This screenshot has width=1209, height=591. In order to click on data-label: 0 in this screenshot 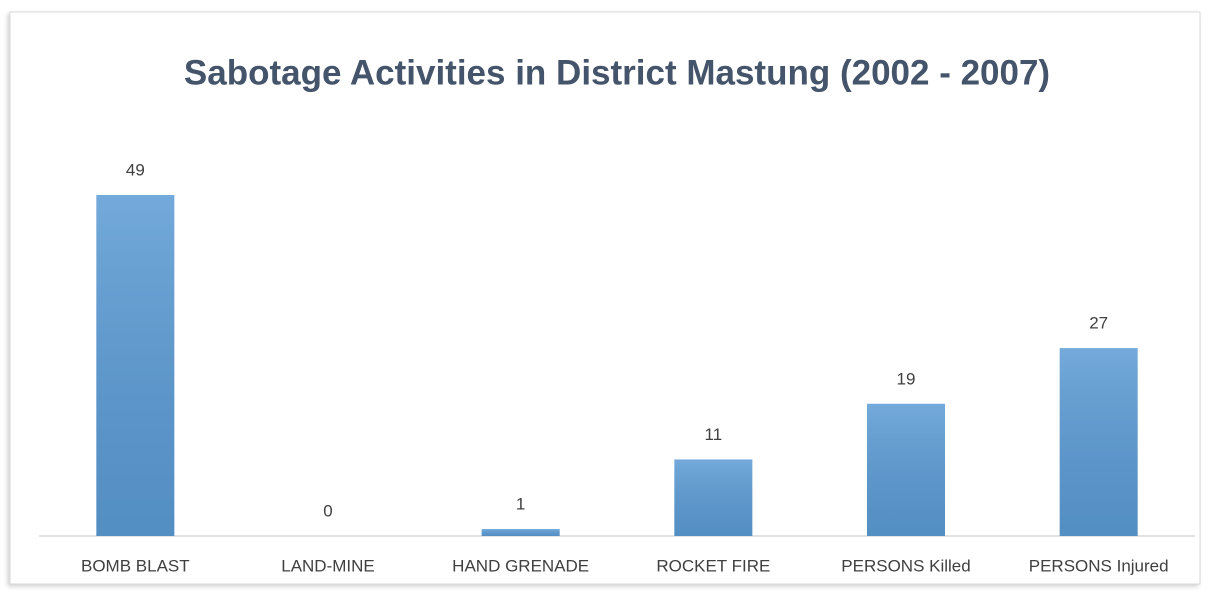, I will do `click(327, 510)`.